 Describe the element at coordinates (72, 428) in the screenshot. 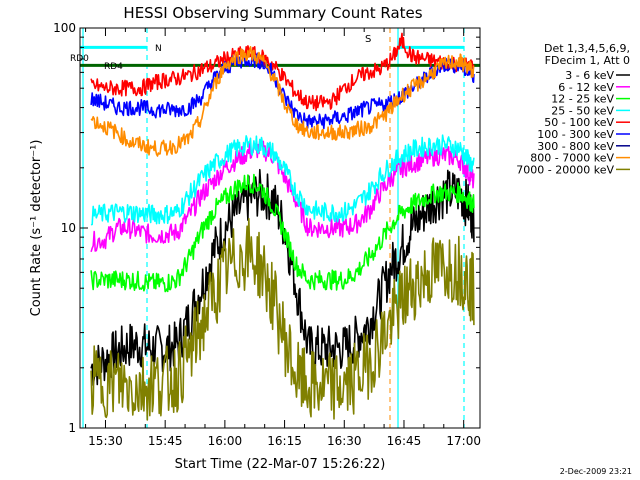

I see `y-tick-label: 1` at that location.